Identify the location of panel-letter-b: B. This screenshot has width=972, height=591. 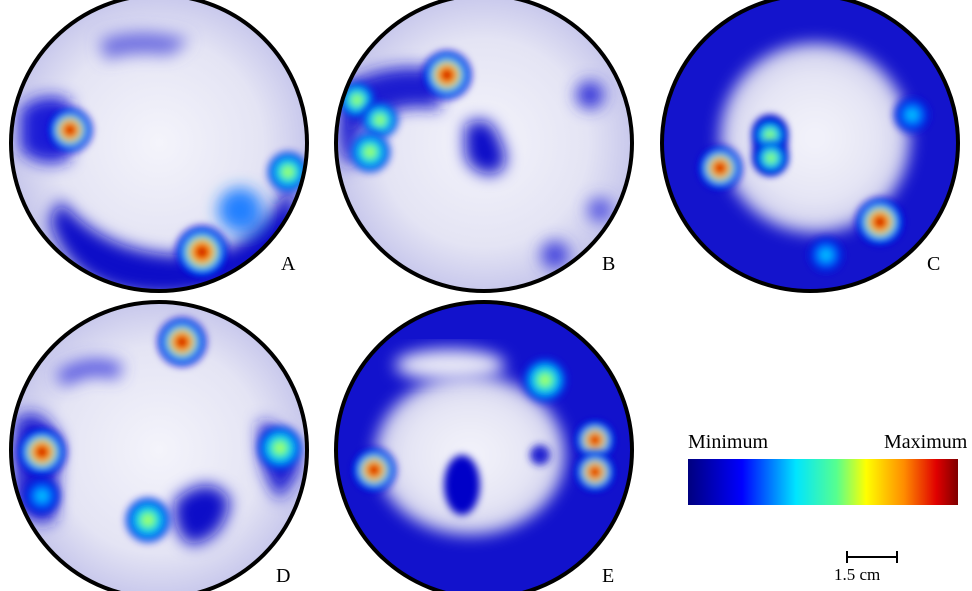
(609, 264).